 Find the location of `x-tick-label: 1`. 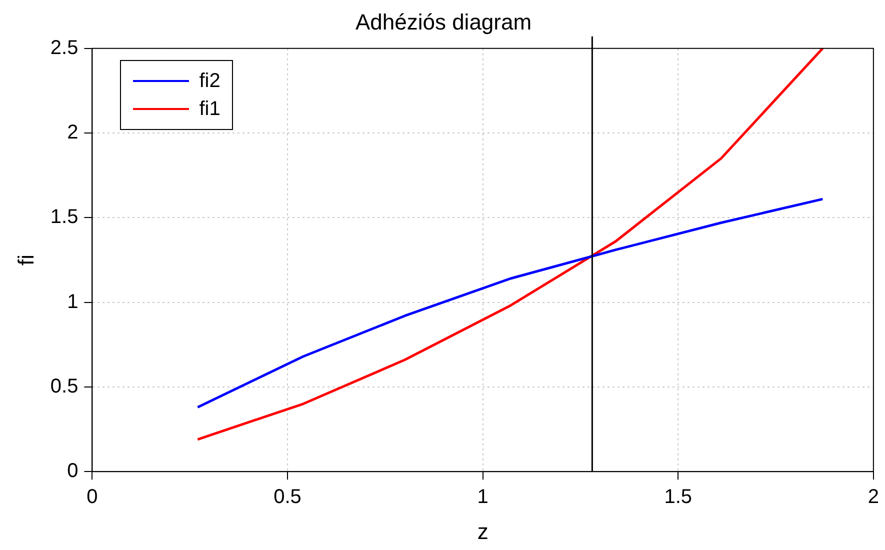

x-tick-label: 1 is located at coordinates (482, 497).